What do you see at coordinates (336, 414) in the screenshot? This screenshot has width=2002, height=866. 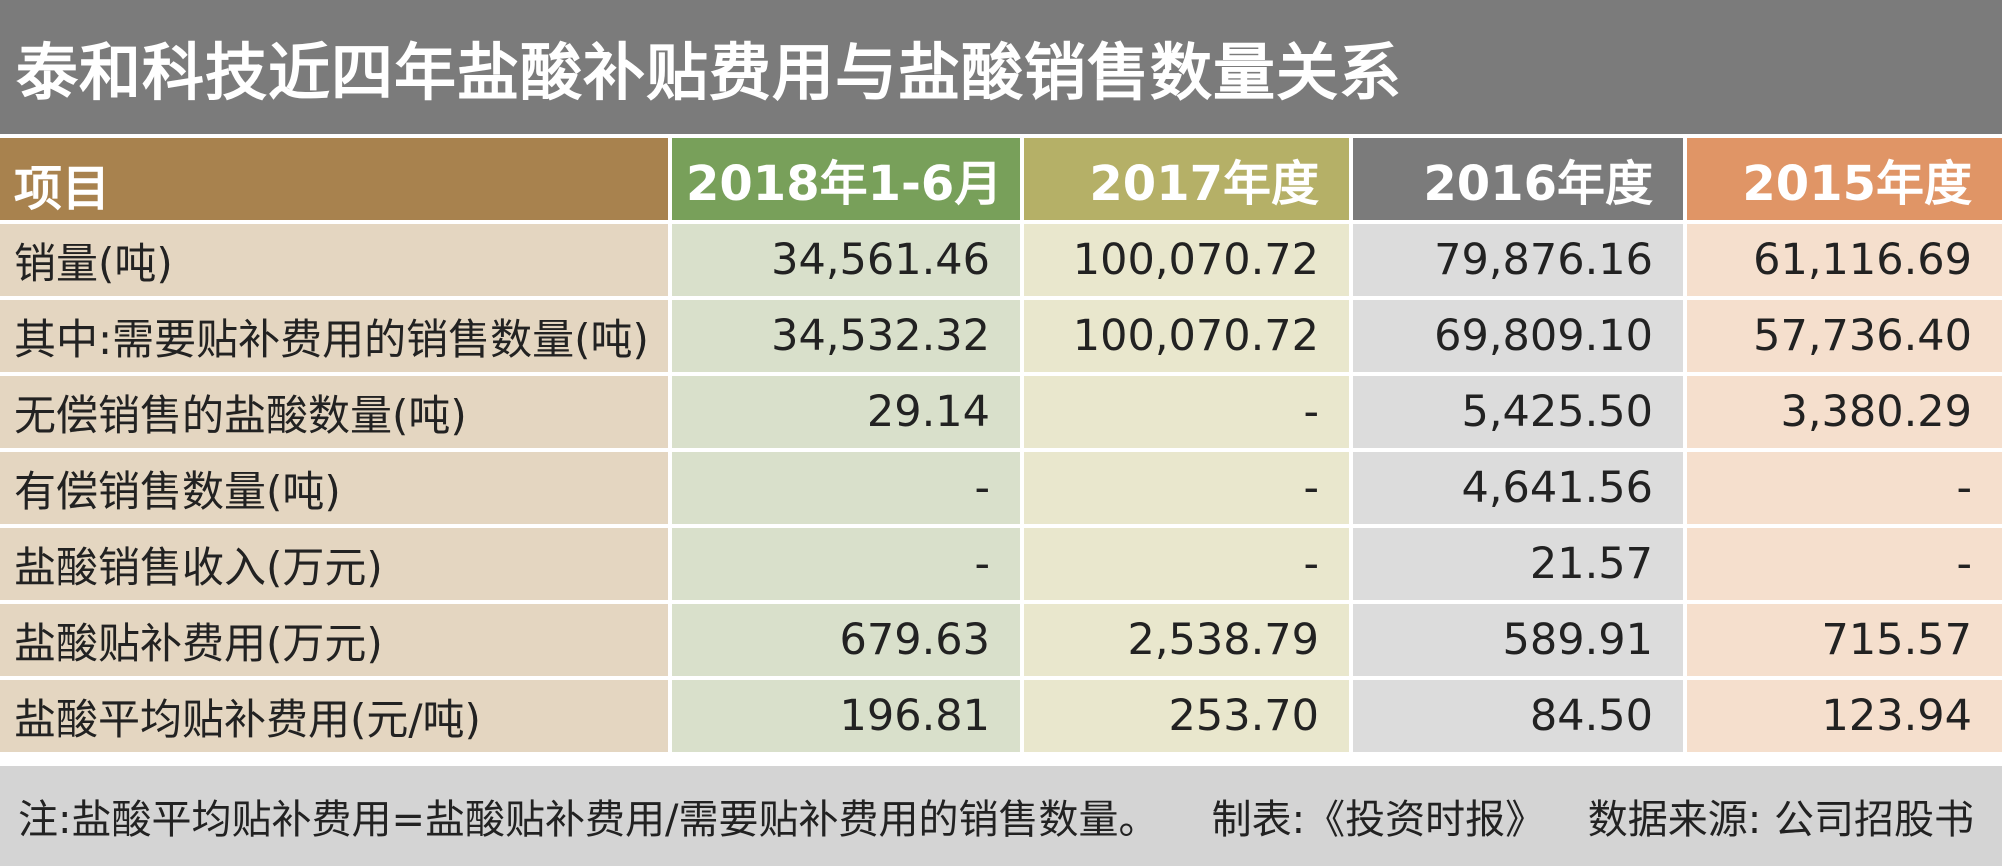 I see `item-label: 无偿销售的盐酸数量(吨)` at bounding box center [336, 414].